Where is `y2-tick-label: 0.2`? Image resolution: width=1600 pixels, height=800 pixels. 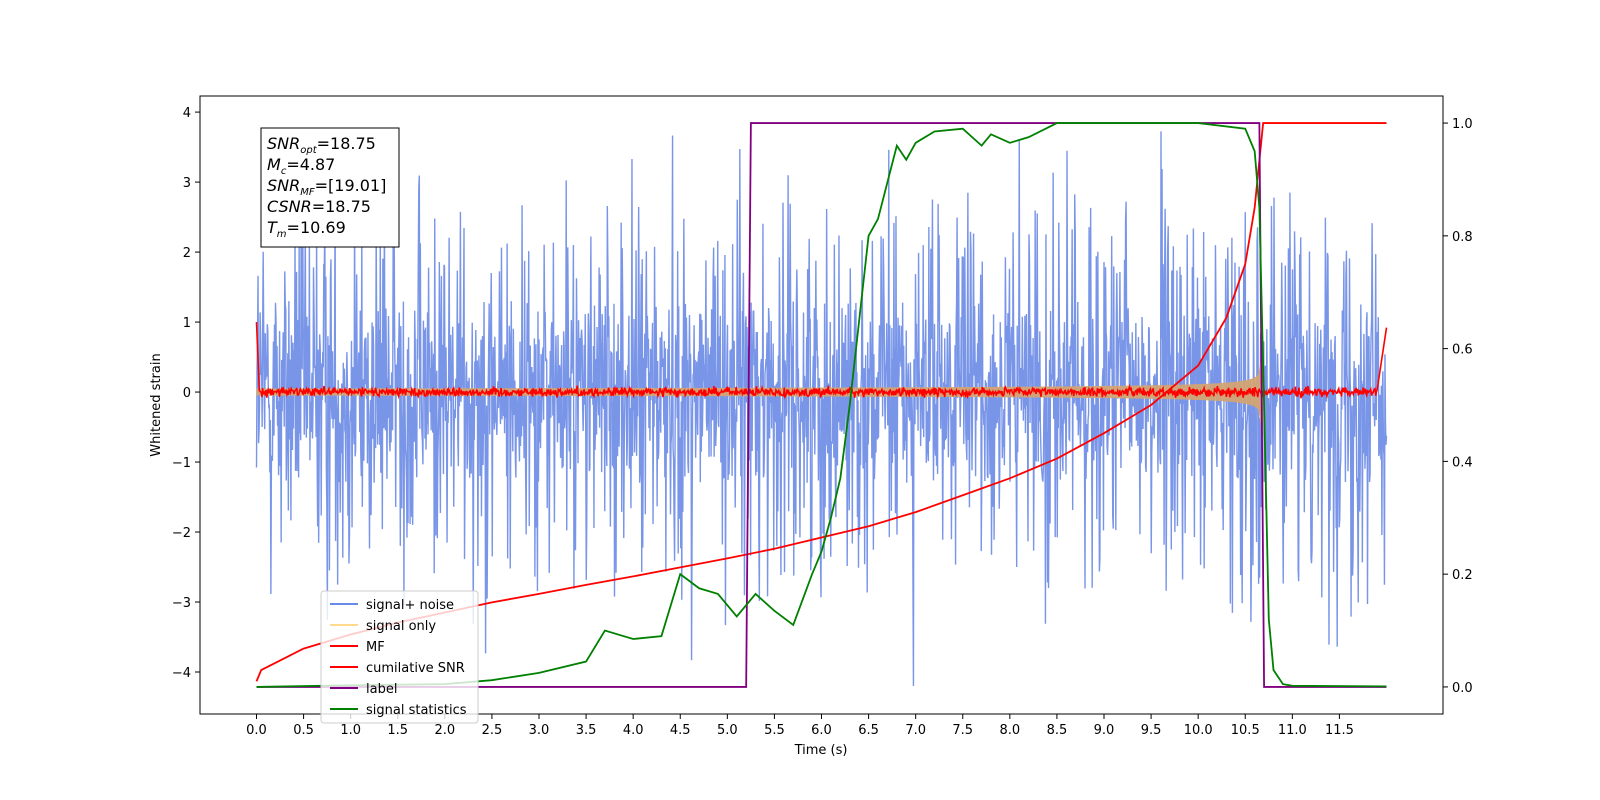 y2-tick-label: 0.2 is located at coordinates (1462, 575).